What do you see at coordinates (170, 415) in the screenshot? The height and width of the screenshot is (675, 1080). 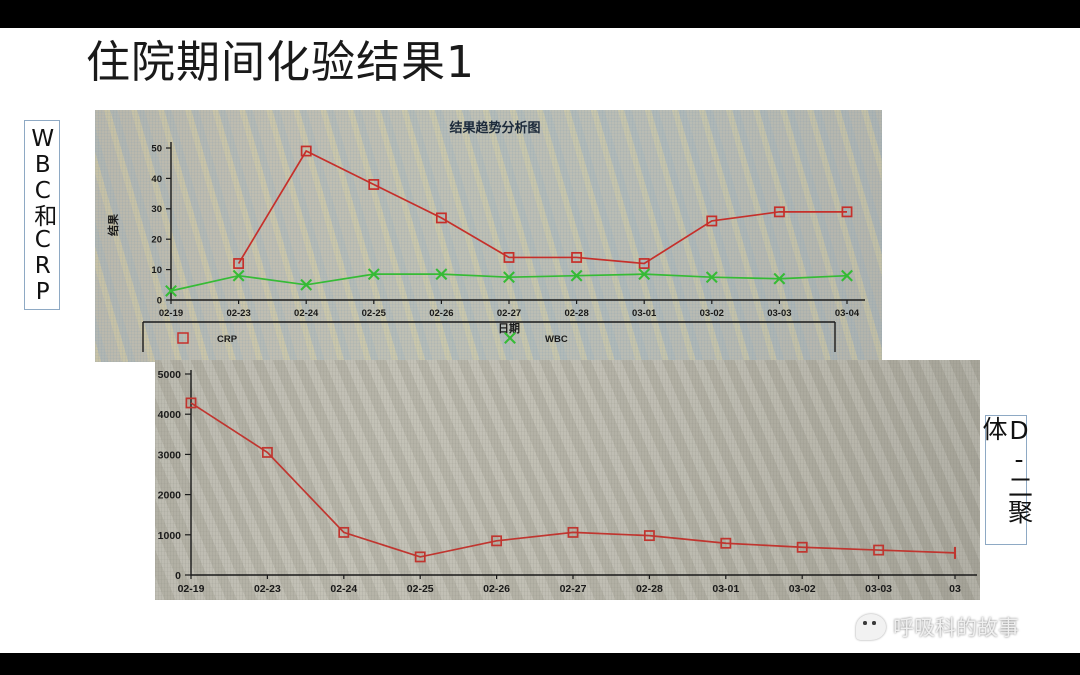 I see `svg-text: 4000` at bounding box center [170, 415].